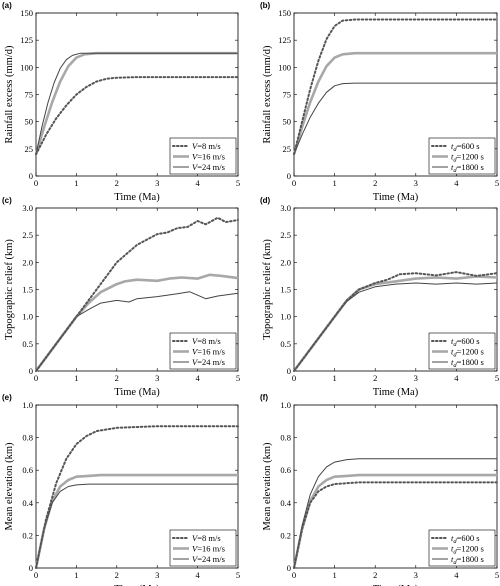 This screenshot has height=586, width=500. Describe the element at coordinates (284, 13) in the screenshot. I see `y-tick-label: 150` at that location.